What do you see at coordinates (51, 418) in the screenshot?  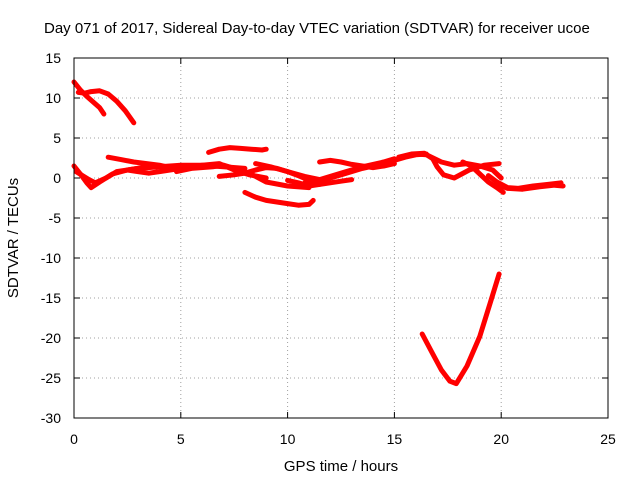 I see `y-tick-label: -30` at bounding box center [51, 418].